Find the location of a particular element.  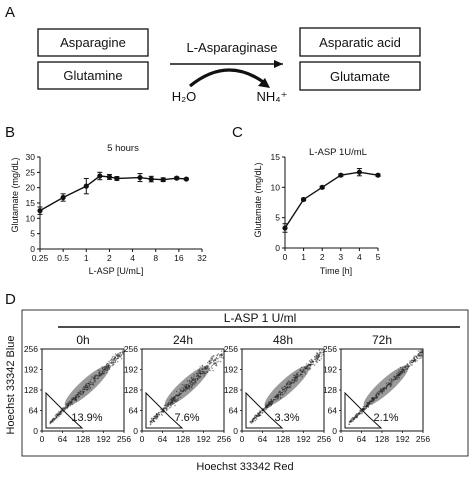

chart-b-ylabel: Glutamate (mg/dL) is located at coordinates (15, 194).